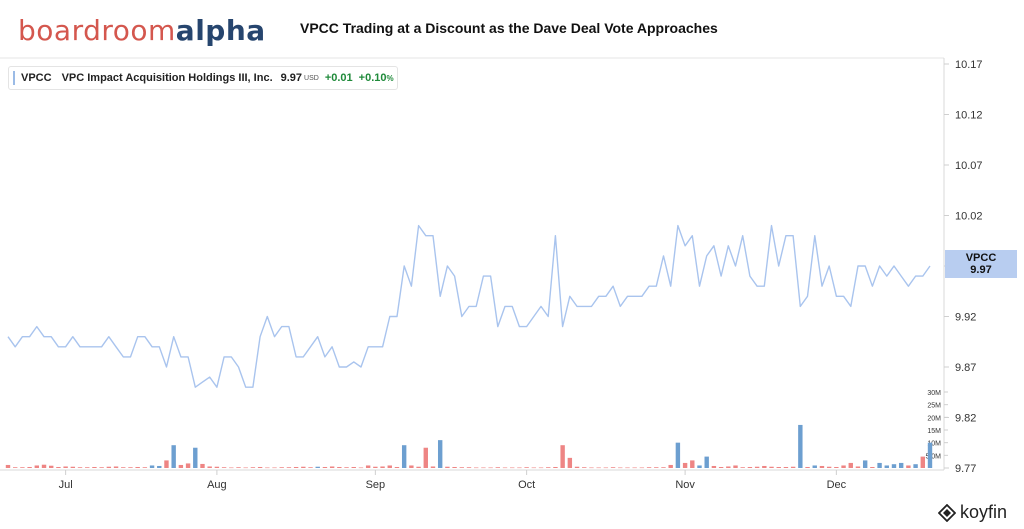  Describe the element at coordinates (526, 485) in the screenshot. I see `x-tick-label: Oct` at that location.